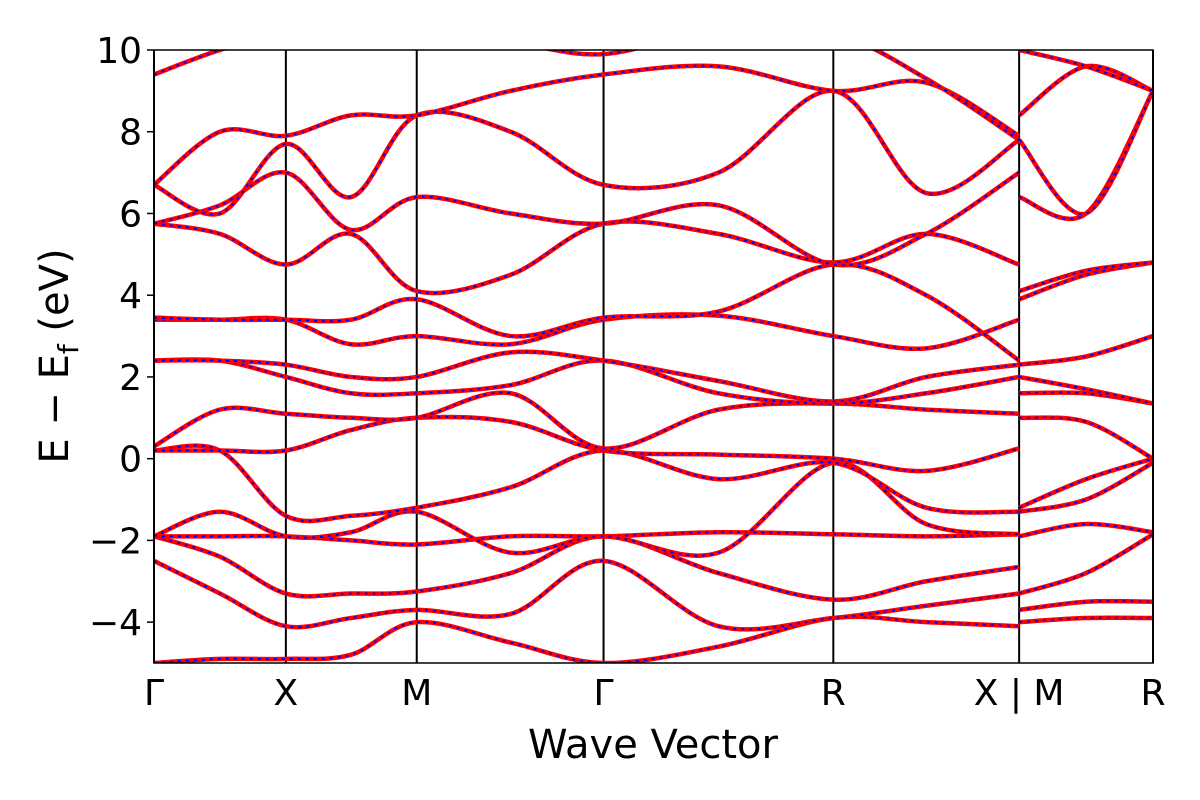 This screenshot has width=1200, height=800. What do you see at coordinates (416, 693) in the screenshot?
I see `x-tick-label: M` at bounding box center [416, 693].